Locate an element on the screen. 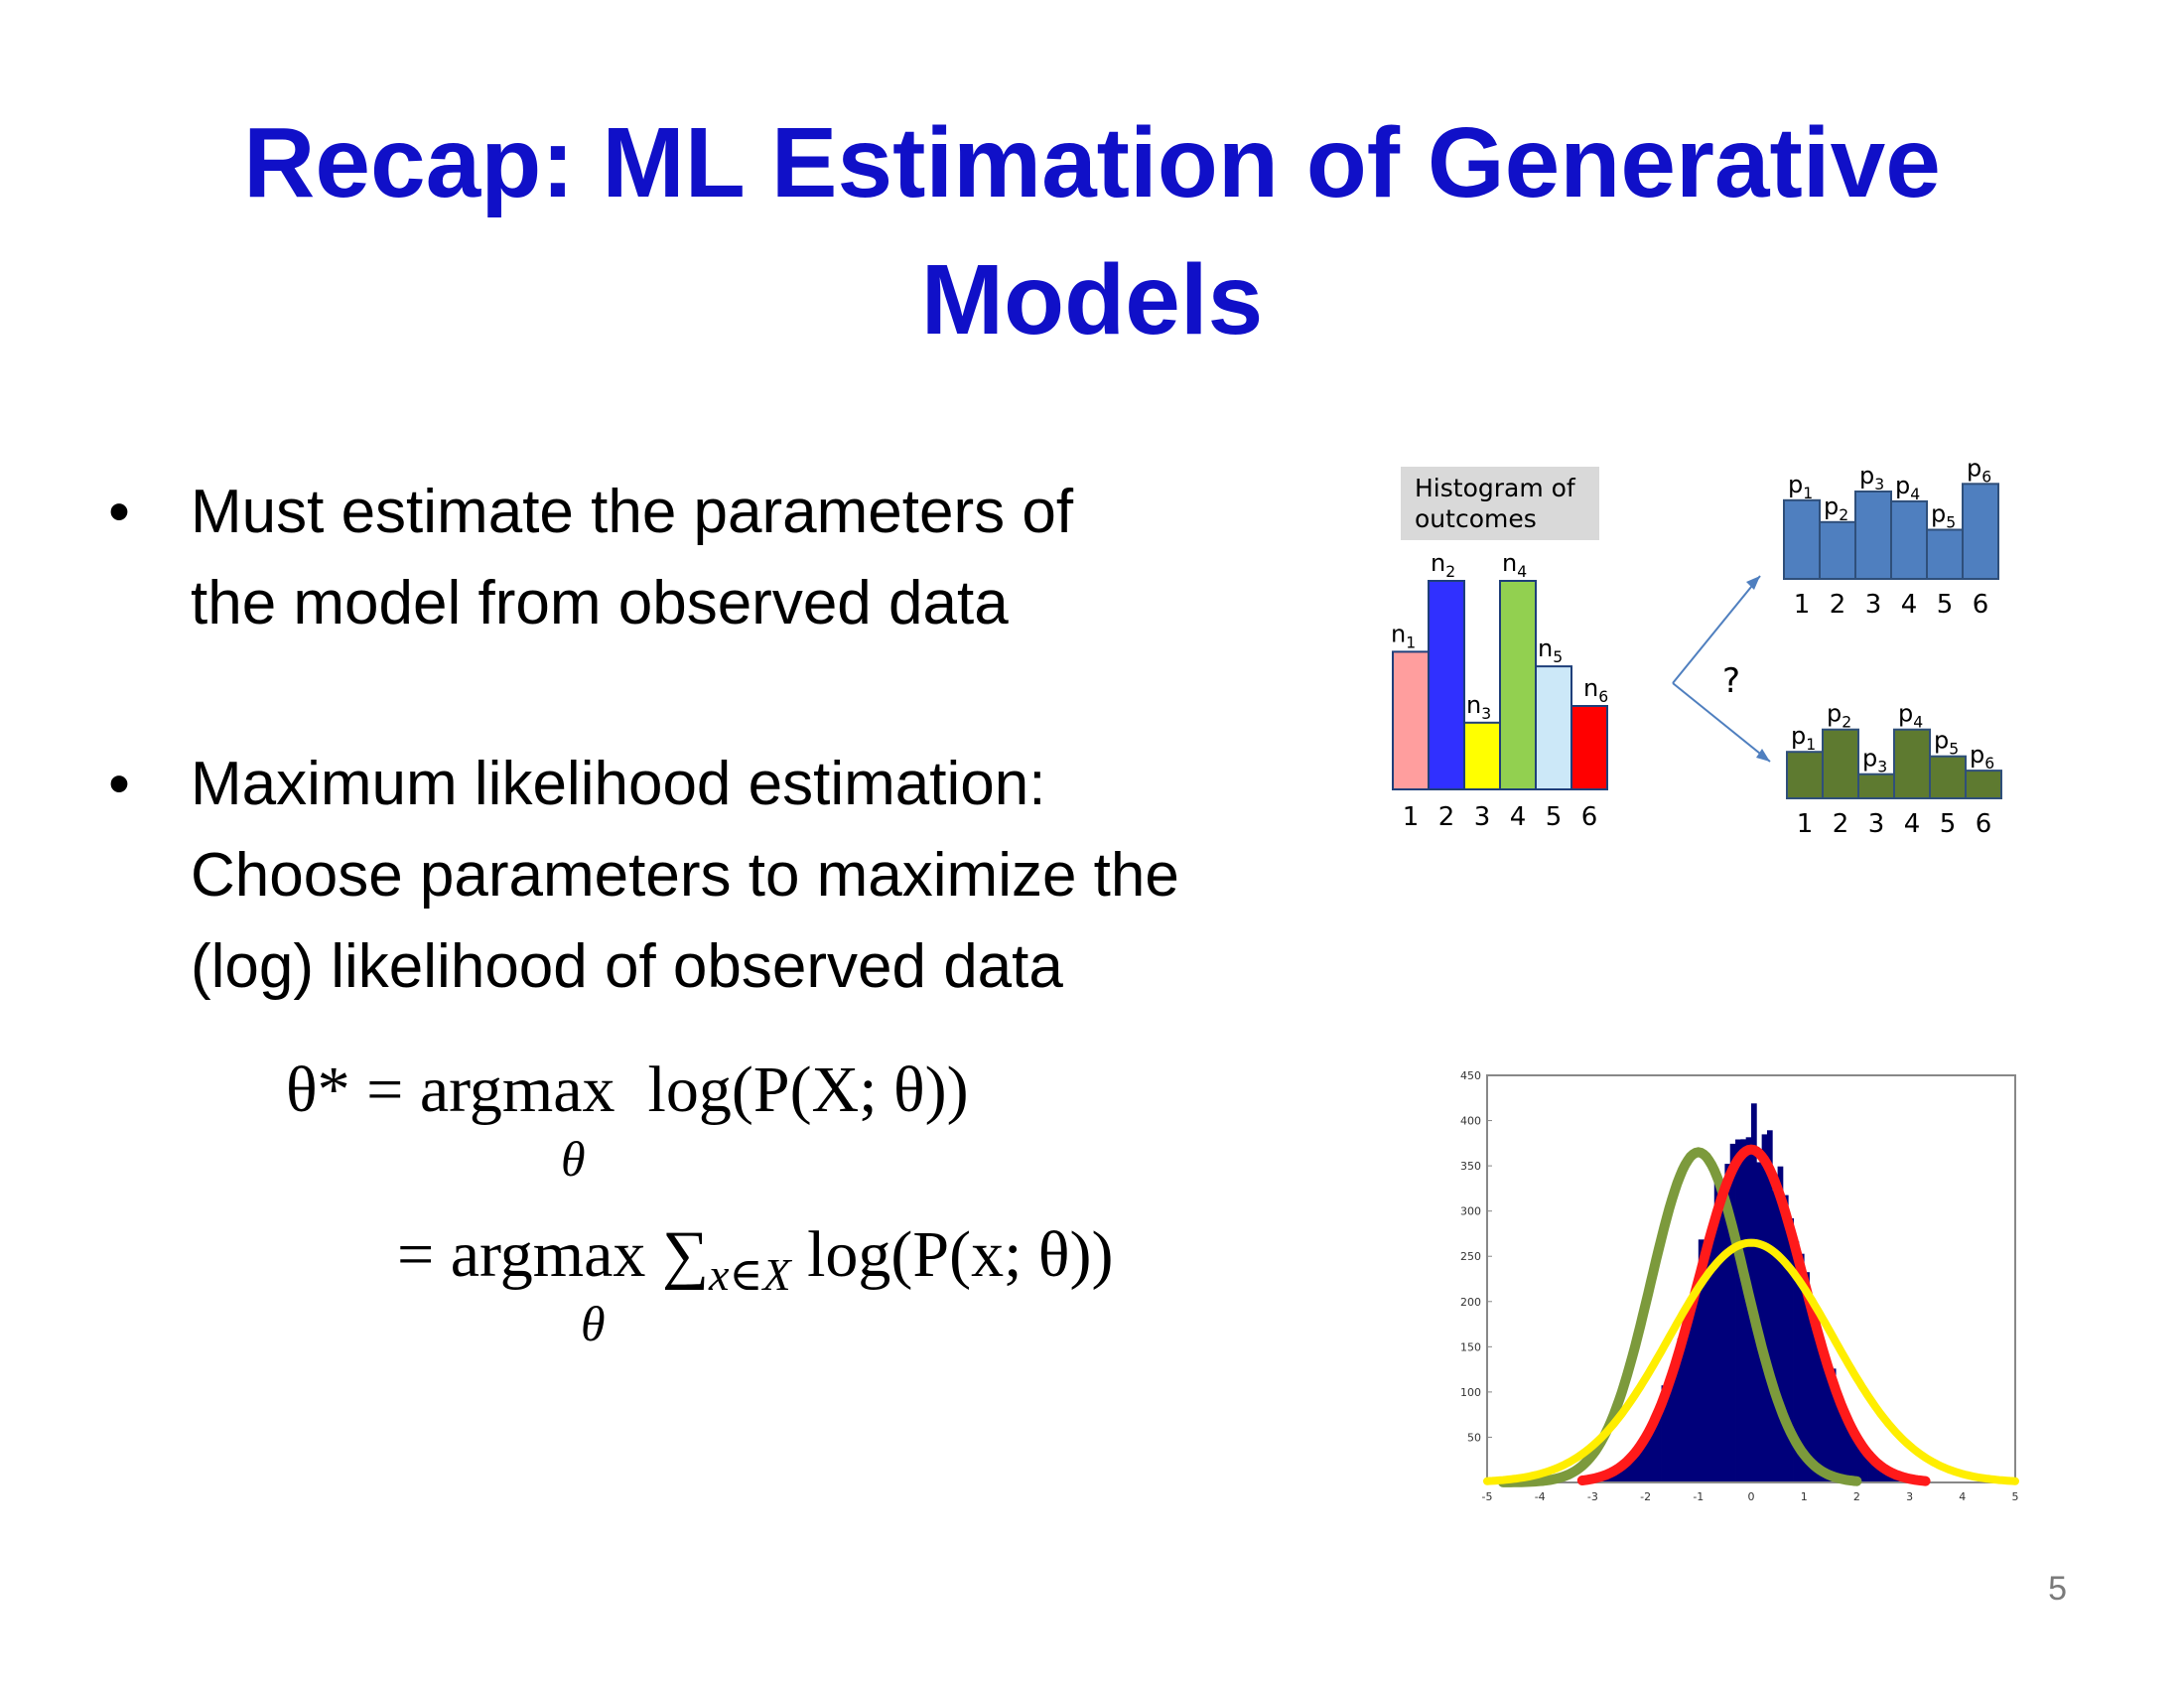 The image size is (2184, 1688). model-x-tick: 5 is located at coordinates (1945, 605).